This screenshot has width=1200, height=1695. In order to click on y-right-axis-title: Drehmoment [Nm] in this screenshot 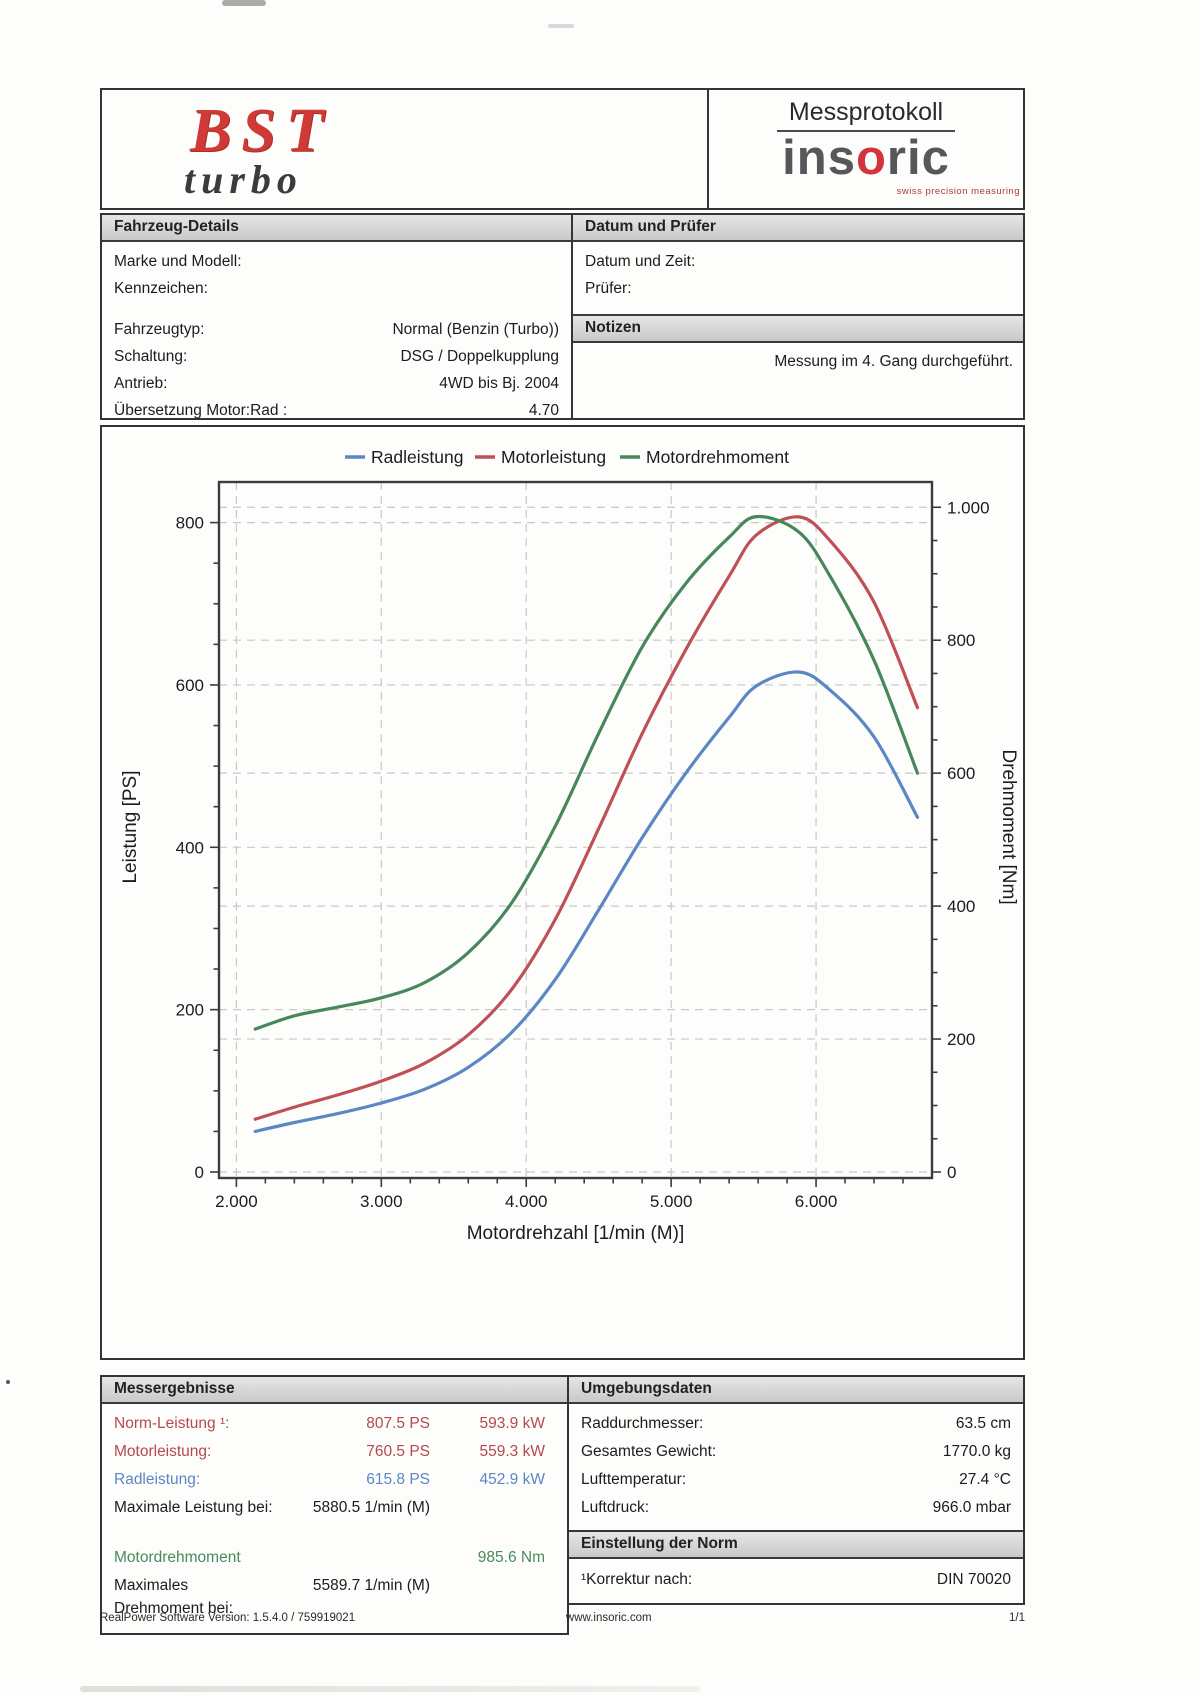, I will do `click(1008, 826)`.